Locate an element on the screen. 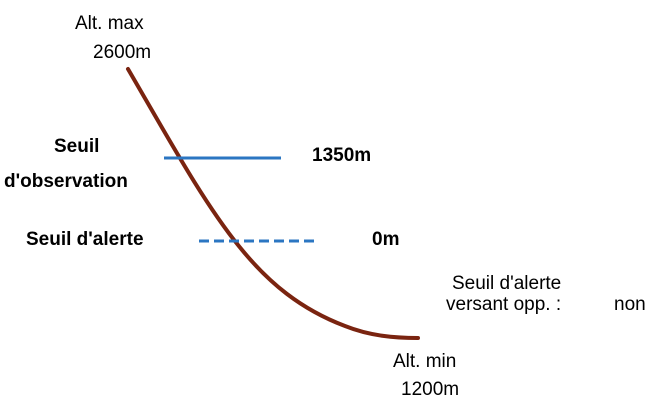 The image size is (660, 403). opposite-slope-alert-line2-label: versant opp. : is located at coordinates (504, 304).